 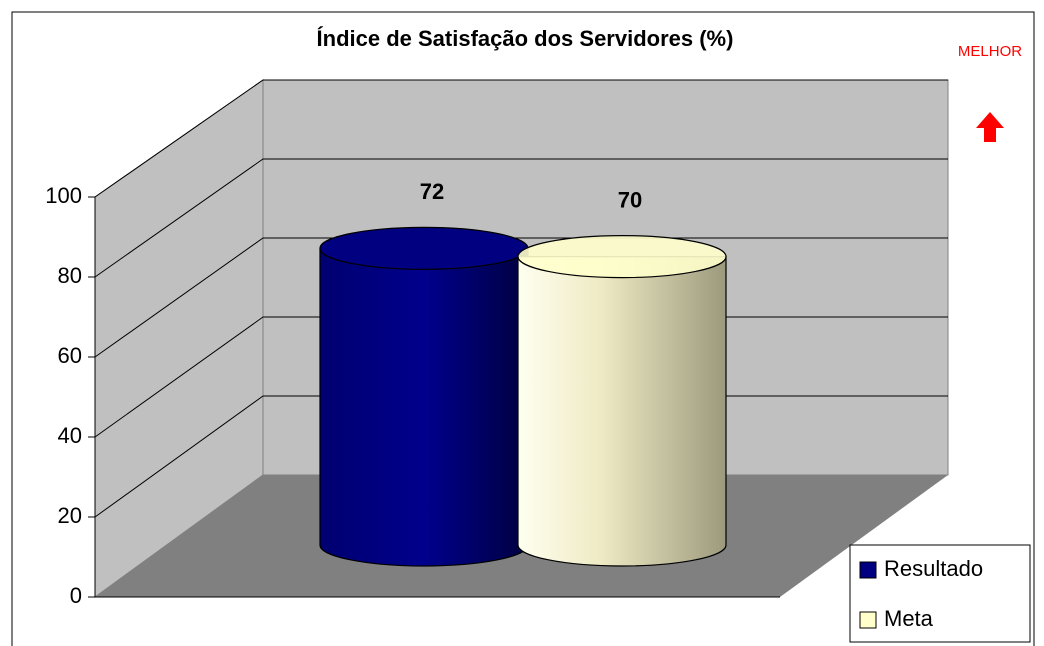 What do you see at coordinates (630, 199) in the screenshot?
I see `data-label: 70` at bounding box center [630, 199].